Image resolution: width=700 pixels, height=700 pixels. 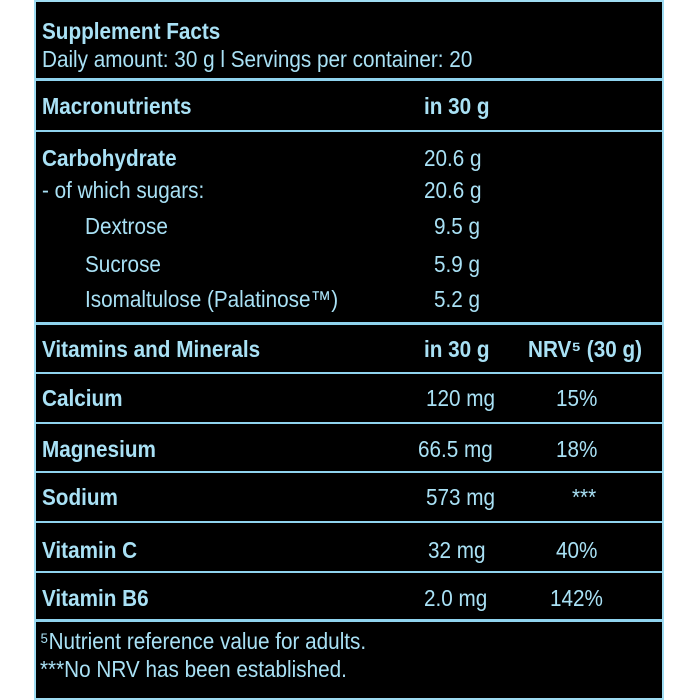 I want to click on macro-name: - of which sugars:, so click(x=123, y=190).